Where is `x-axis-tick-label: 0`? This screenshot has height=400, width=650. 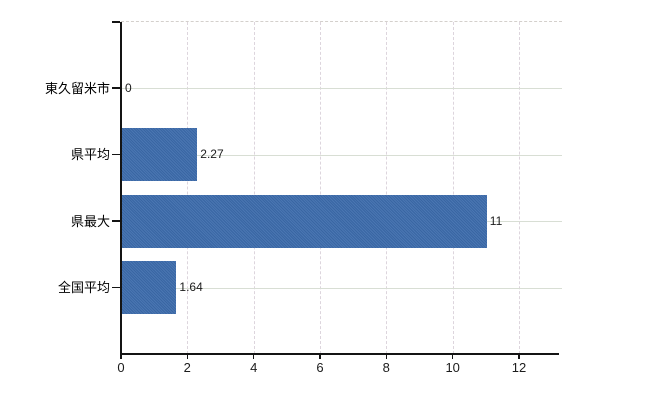 x-axis-tick-label: 0 is located at coordinates (121, 367).